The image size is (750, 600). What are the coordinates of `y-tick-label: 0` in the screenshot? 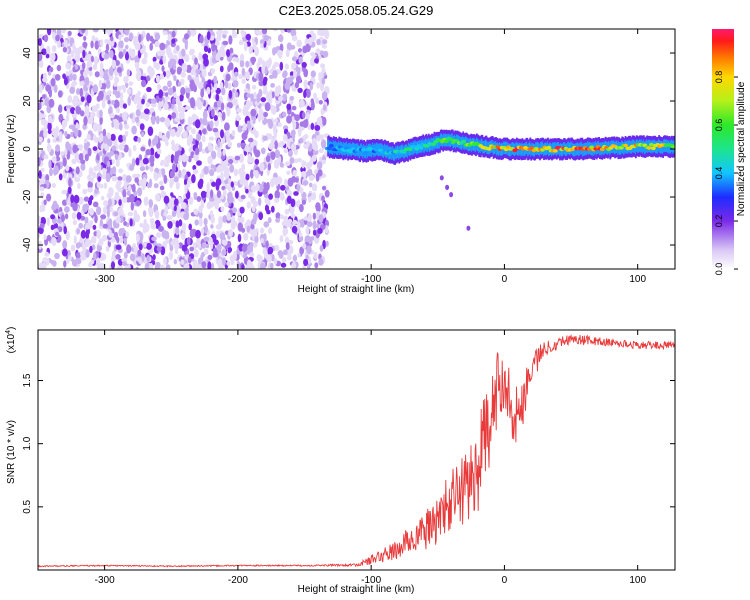 It's located at (27, 149).